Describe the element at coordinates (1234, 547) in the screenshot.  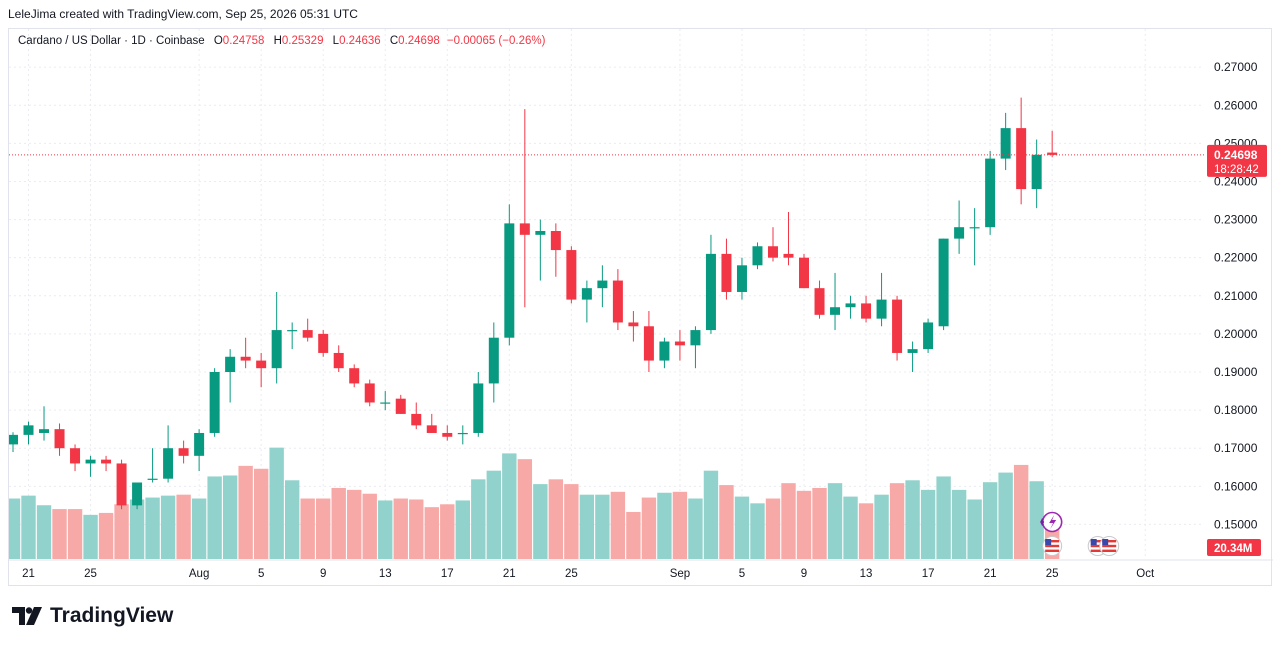
I see `volume-value-tag` at that location.